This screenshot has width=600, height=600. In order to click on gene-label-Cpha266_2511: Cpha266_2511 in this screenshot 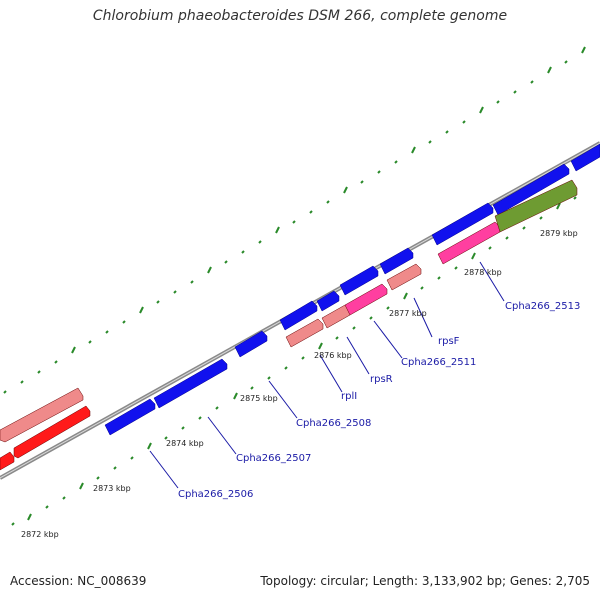, I will do `click(438, 362)`.